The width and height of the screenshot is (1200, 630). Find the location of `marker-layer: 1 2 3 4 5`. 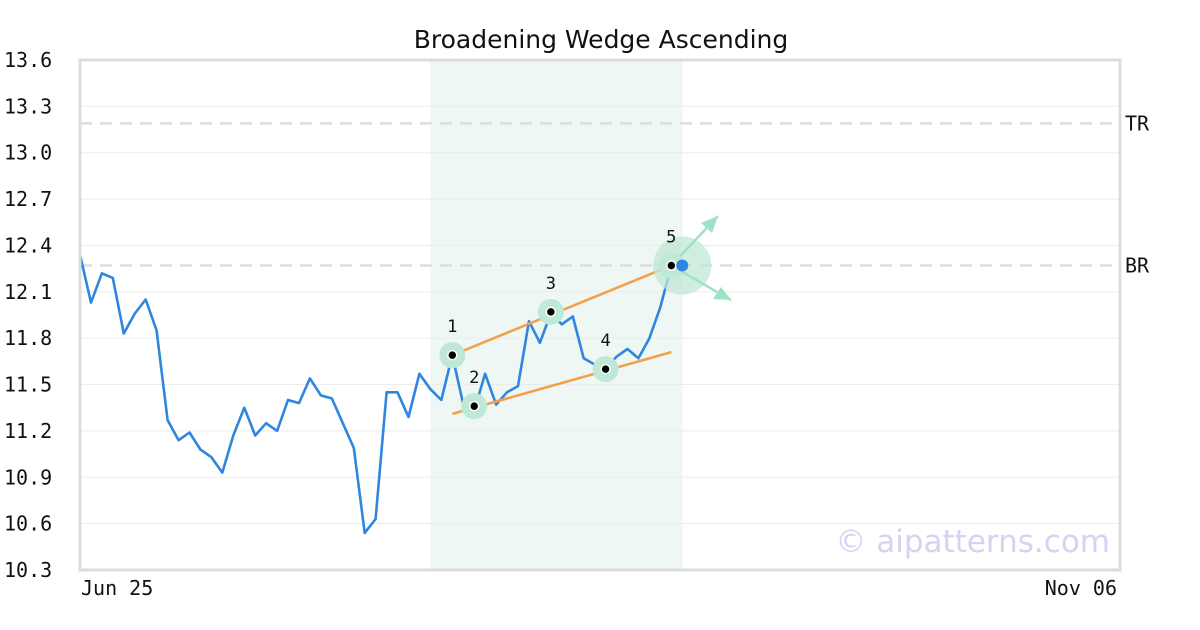

marker-layer: 1 2 3 4 5 is located at coordinates (585, 317).